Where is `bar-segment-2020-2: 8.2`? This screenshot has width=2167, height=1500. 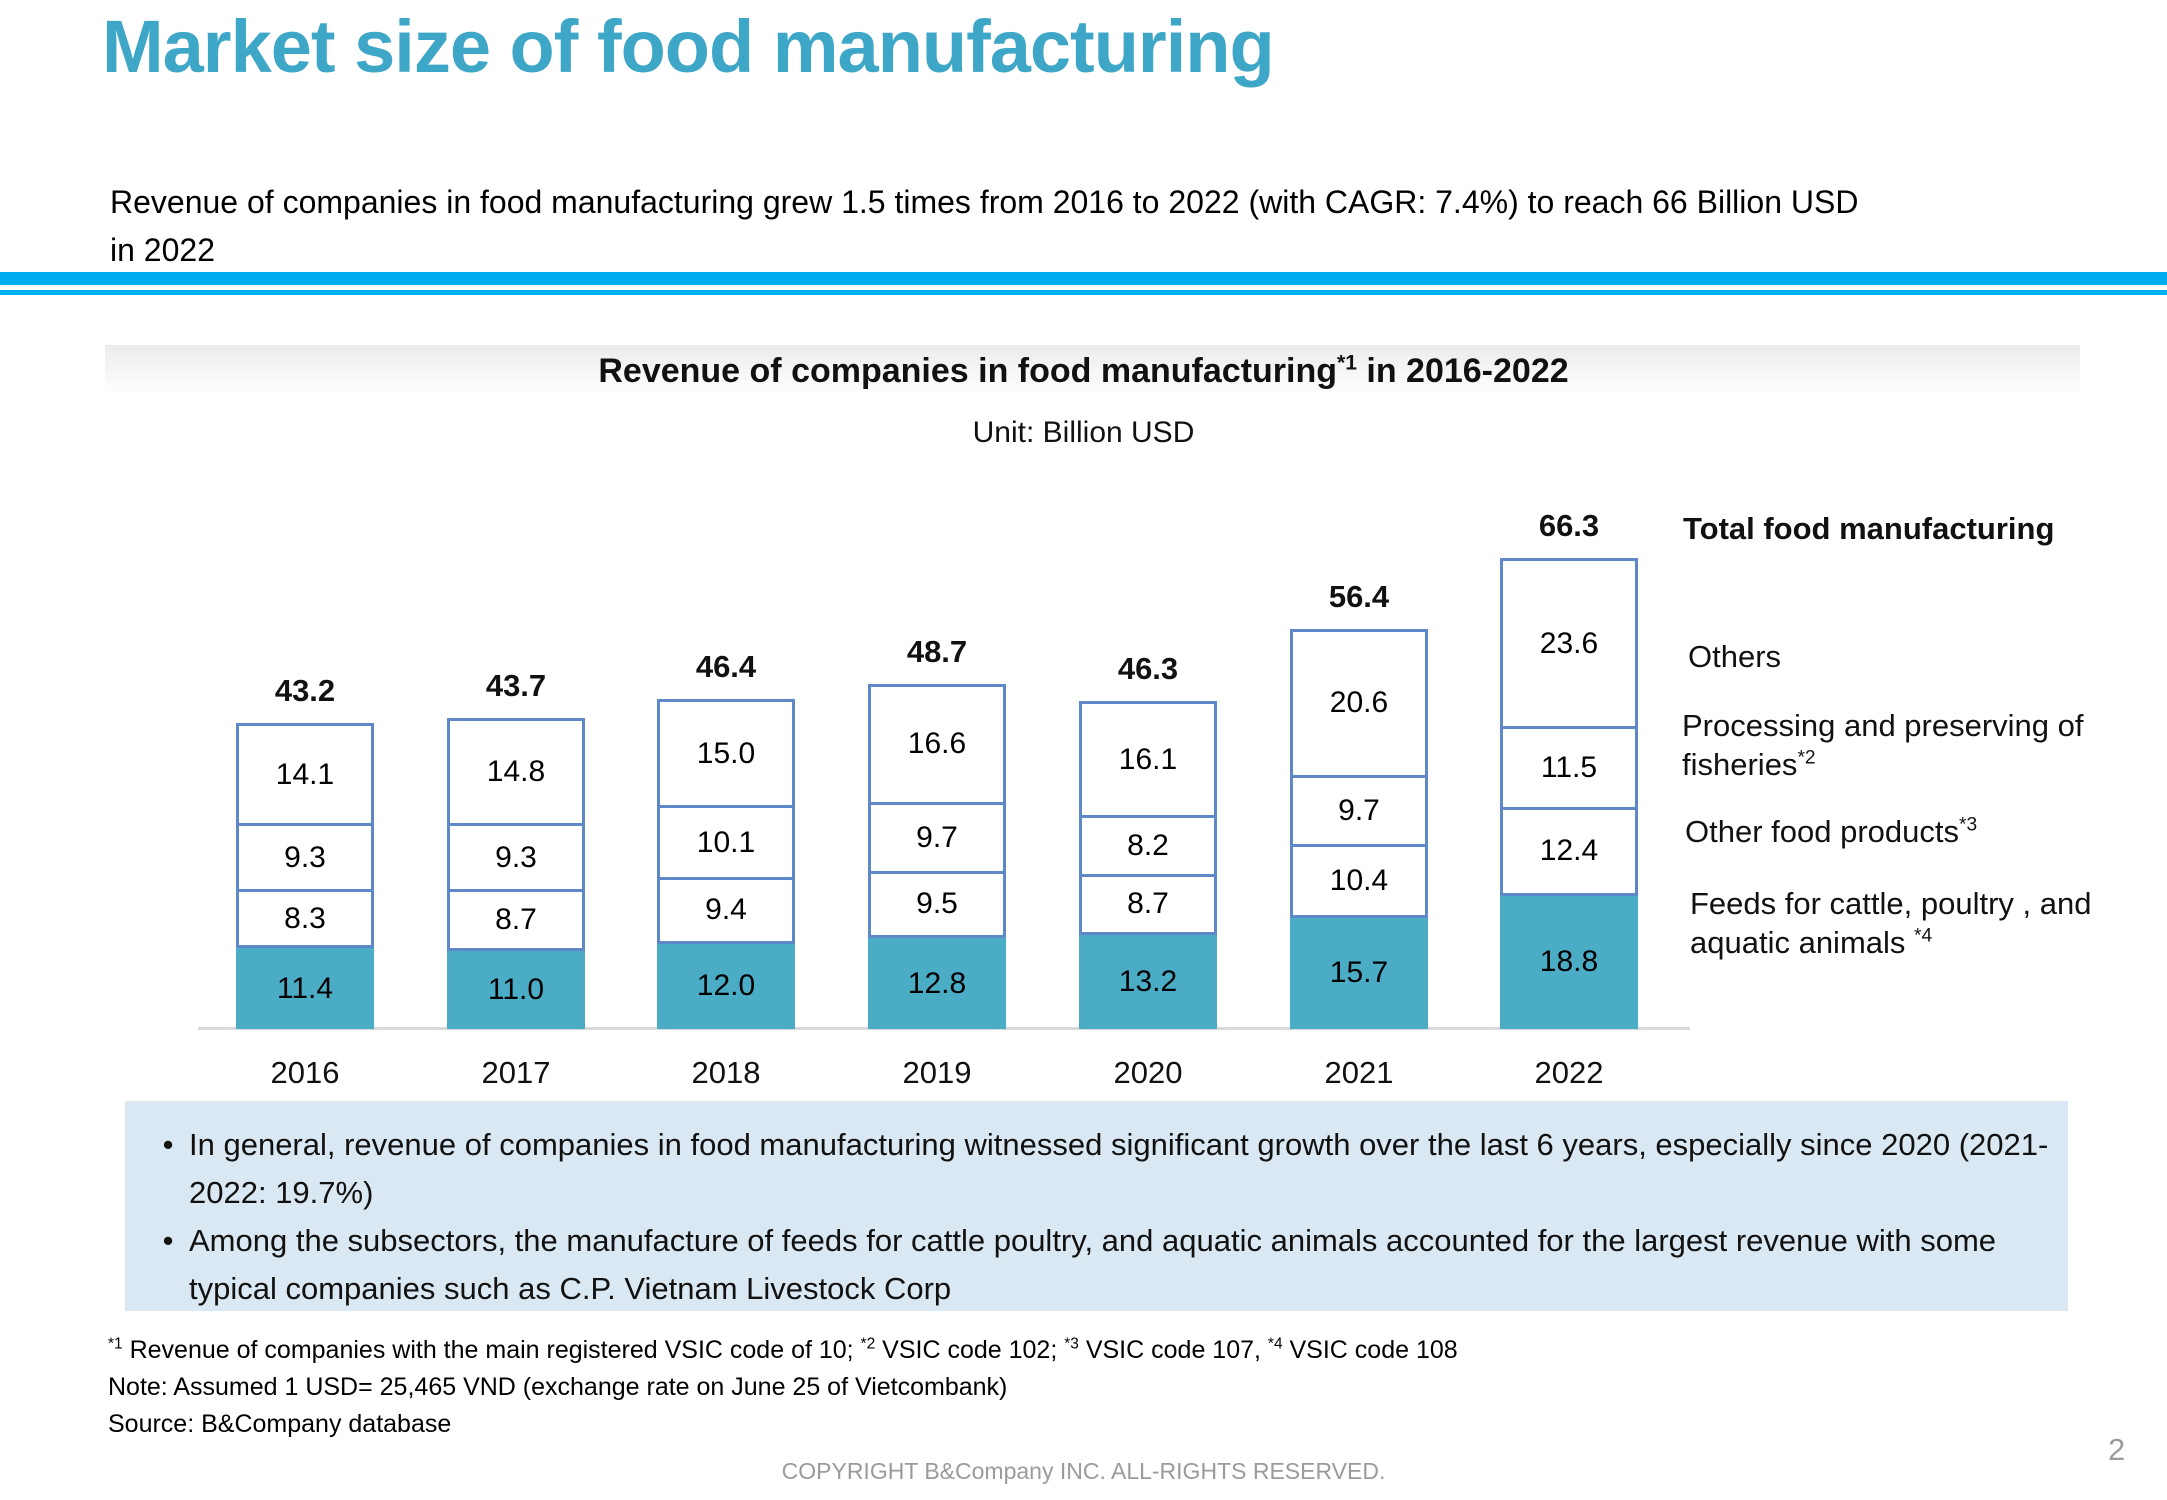
bar-segment-2020-2: 8.2 is located at coordinates (1148, 846).